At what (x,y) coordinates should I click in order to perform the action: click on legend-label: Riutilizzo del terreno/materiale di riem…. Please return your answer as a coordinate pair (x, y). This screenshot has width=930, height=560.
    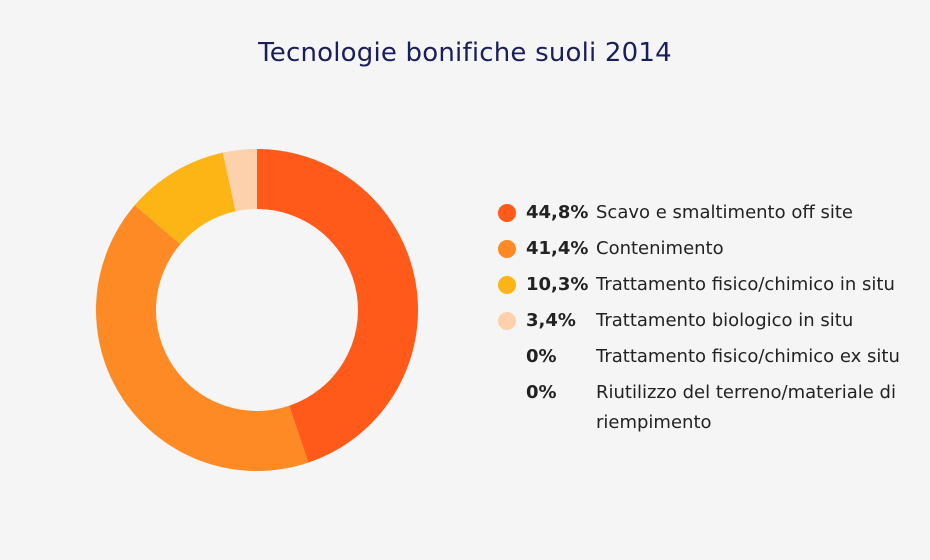
    Looking at the image, I should click on (746, 407).